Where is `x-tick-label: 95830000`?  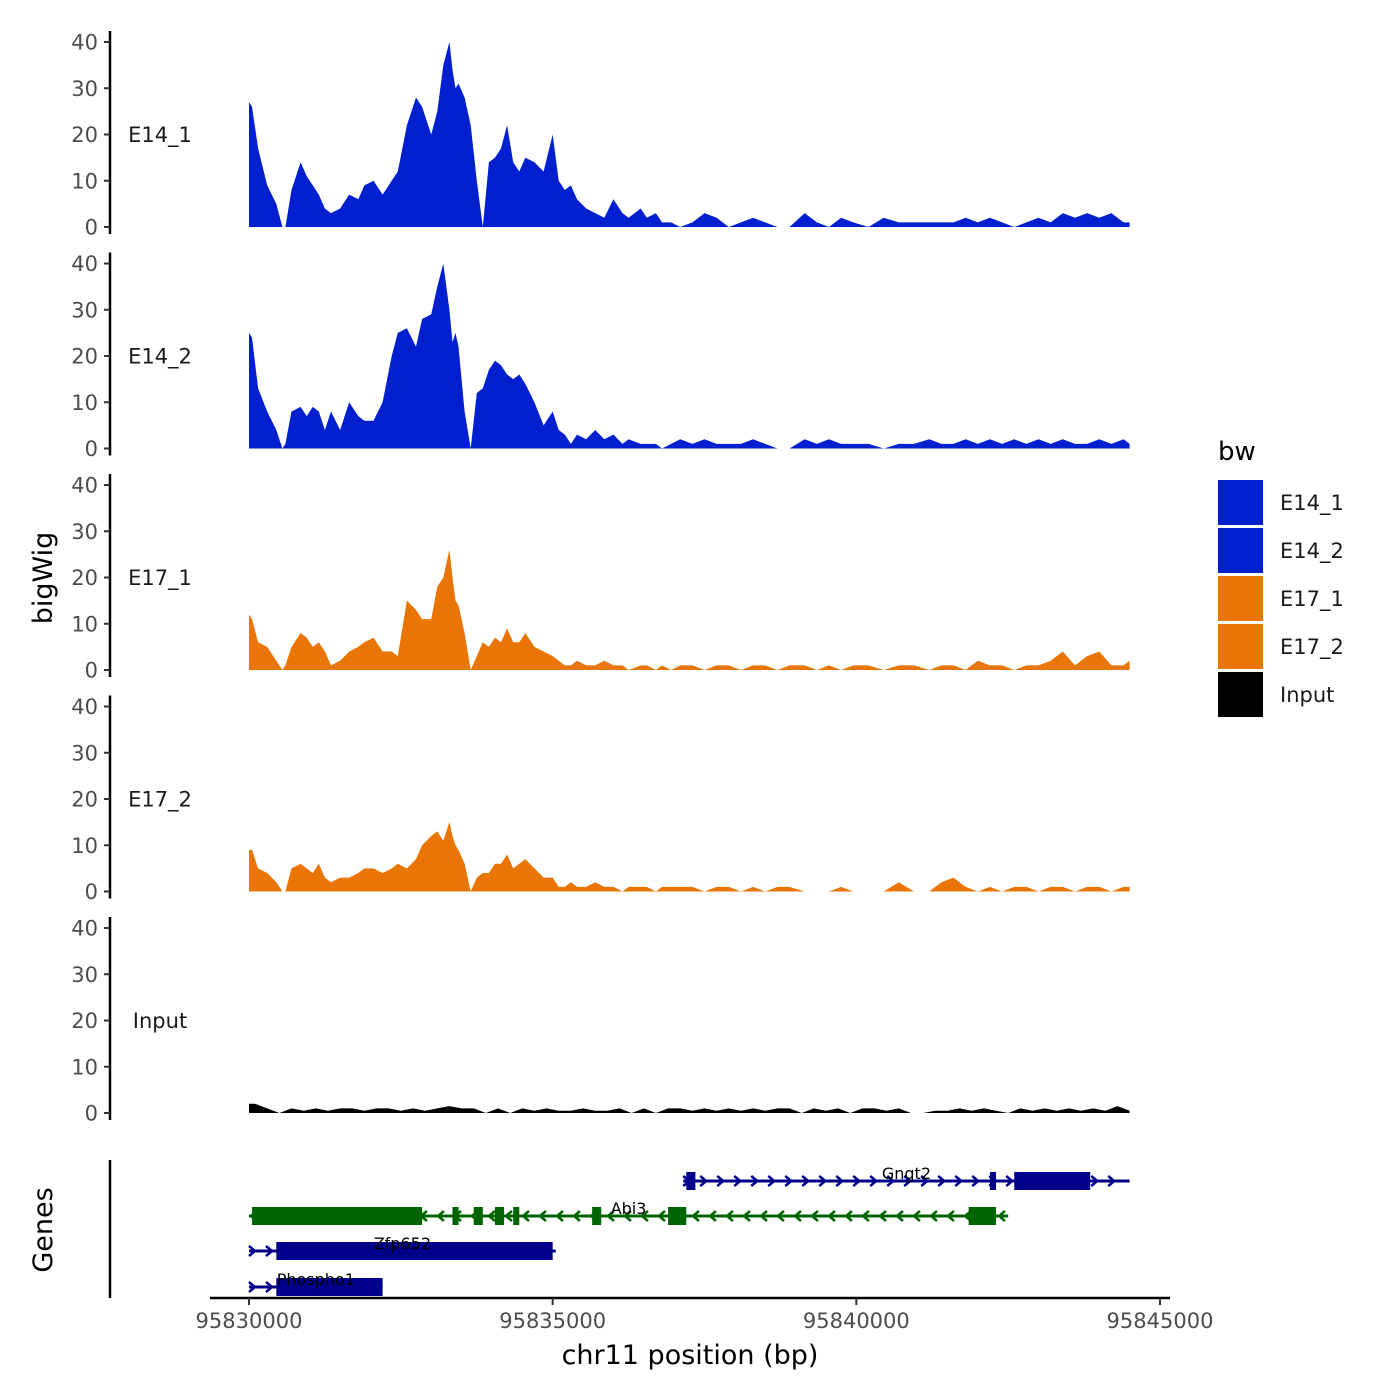
x-tick-label: 95830000 is located at coordinates (249, 1321).